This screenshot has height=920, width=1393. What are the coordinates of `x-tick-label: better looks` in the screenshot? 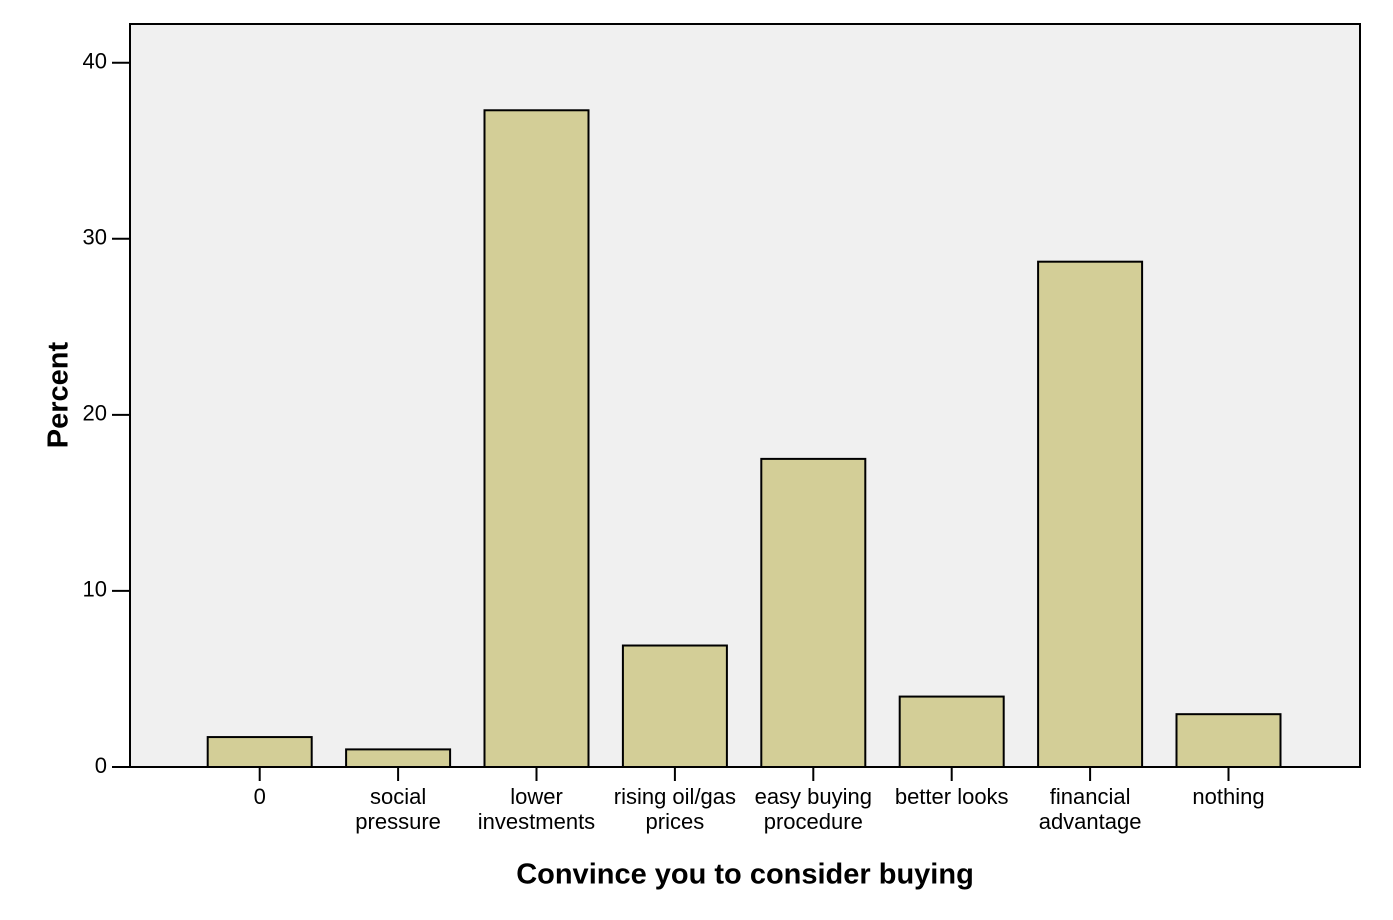 It's located at (952, 796).